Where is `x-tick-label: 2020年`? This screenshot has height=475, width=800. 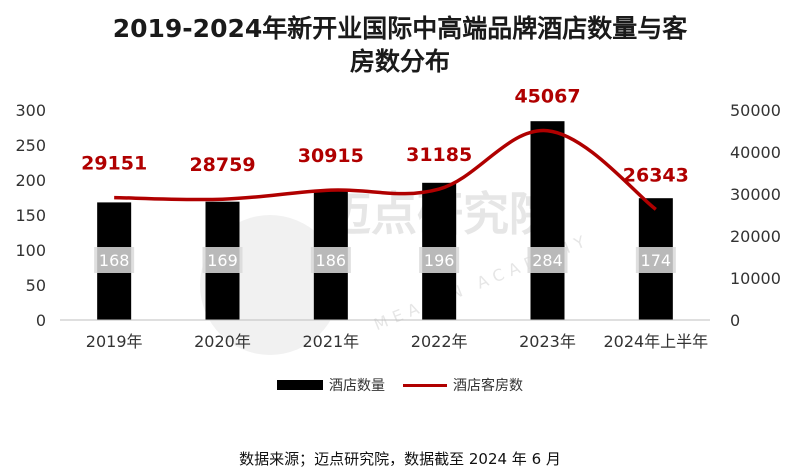 x-tick-label: 2020年 is located at coordinates (222, 341).